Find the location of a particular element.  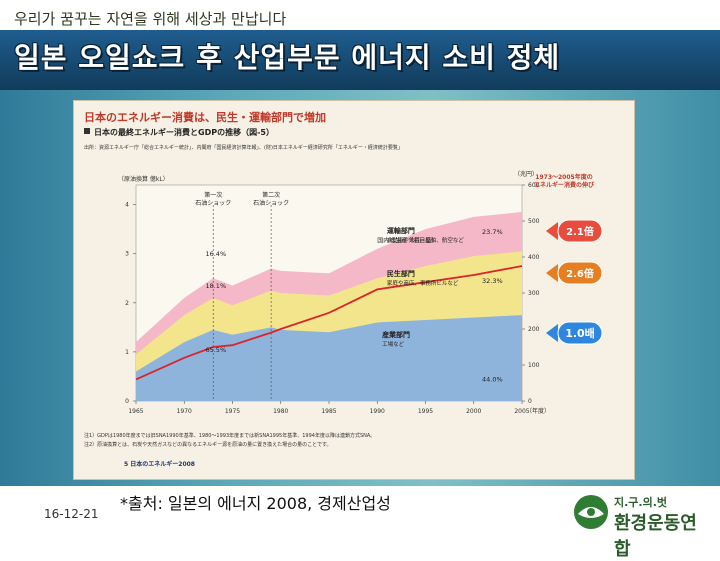

pct-2005-label: 44.0% is located at coordinates (492, 379).